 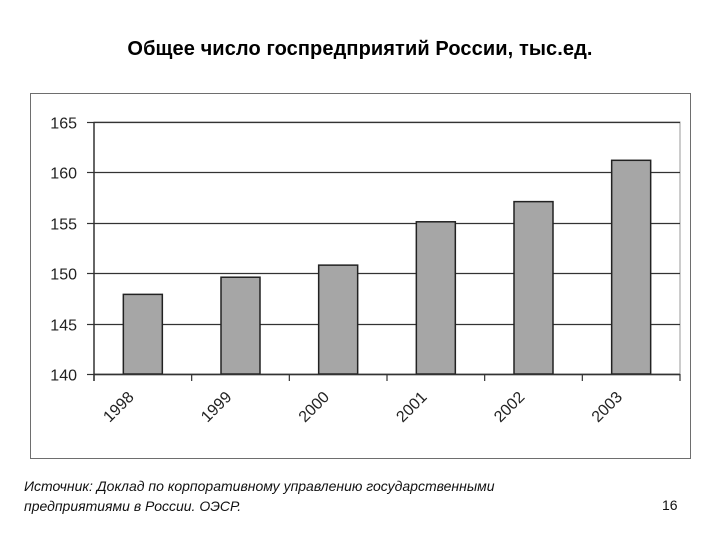 What do you see at coordinates (63, 225) in the screenshot?
I see `y-tick-label: 155` at bounding box center [63, 225].